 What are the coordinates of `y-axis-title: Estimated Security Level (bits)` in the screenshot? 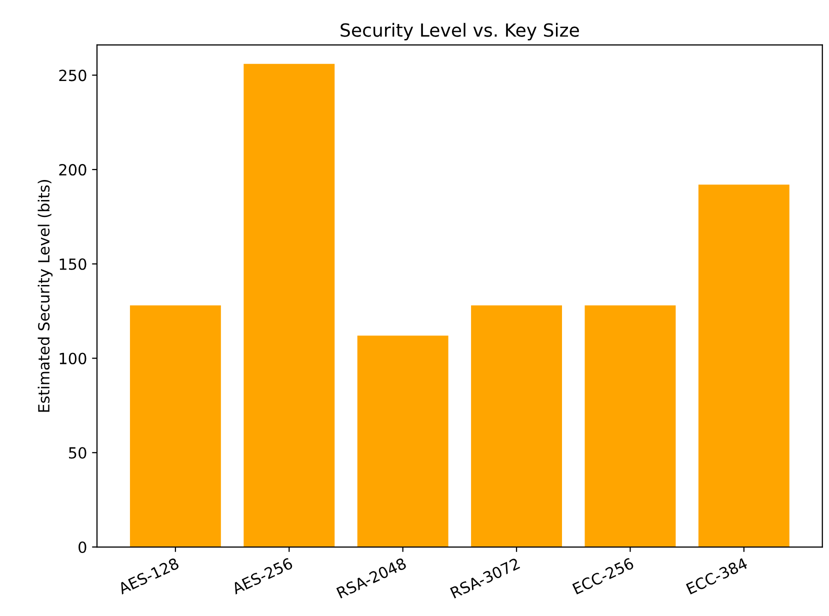 It's located at (45, 296).